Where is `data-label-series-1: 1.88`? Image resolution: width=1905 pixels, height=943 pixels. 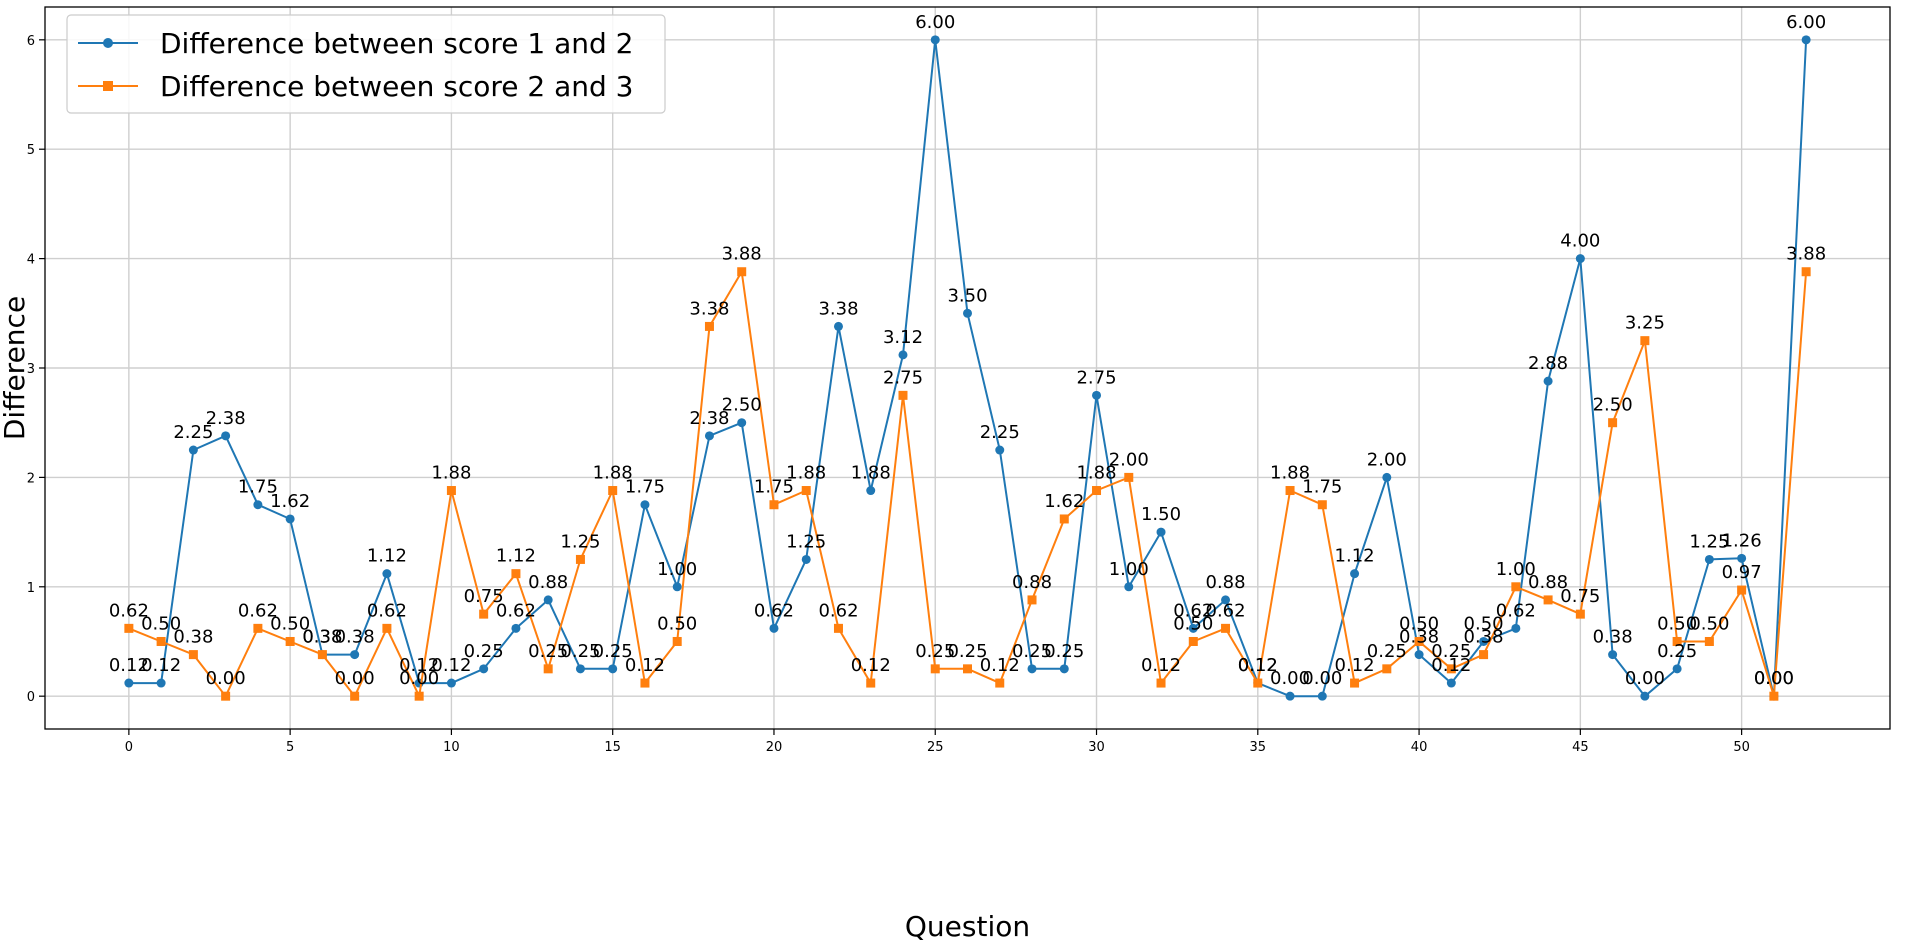 data-label-series-1: 1.88 is located at coordinates (871, 473).